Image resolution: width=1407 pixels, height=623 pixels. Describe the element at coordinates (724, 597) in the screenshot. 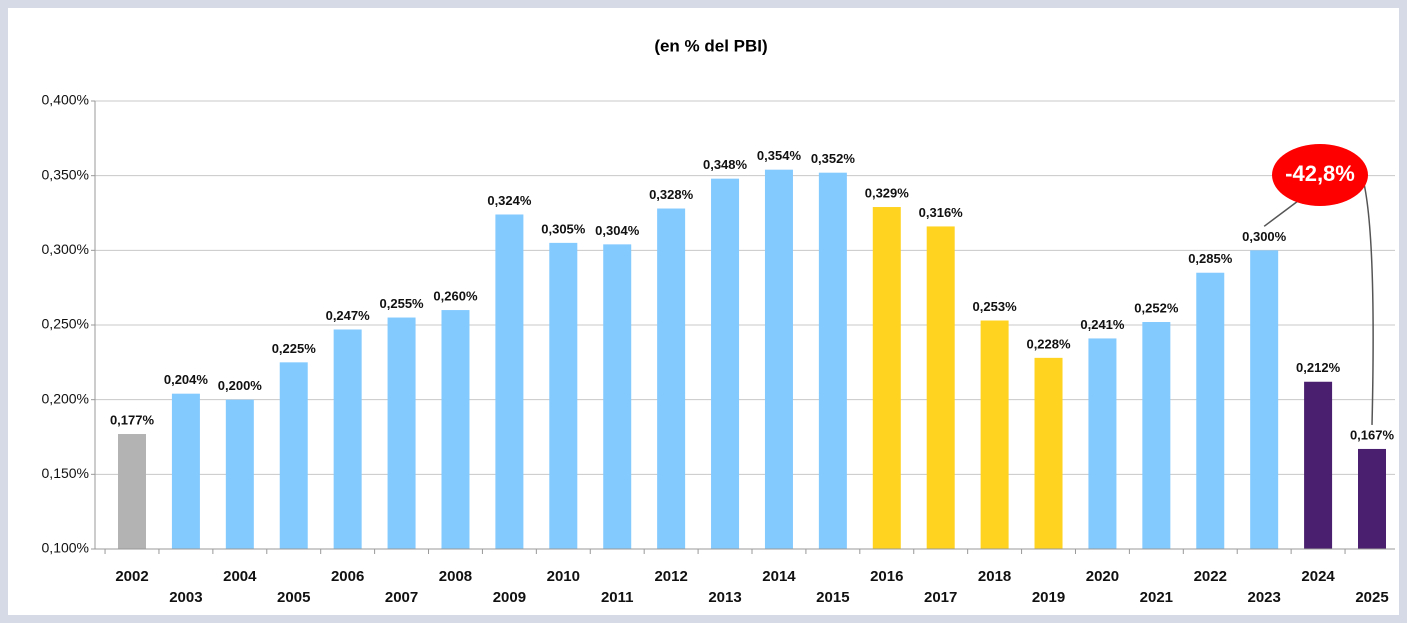

I see `x-tick-label: 2013` at that location.